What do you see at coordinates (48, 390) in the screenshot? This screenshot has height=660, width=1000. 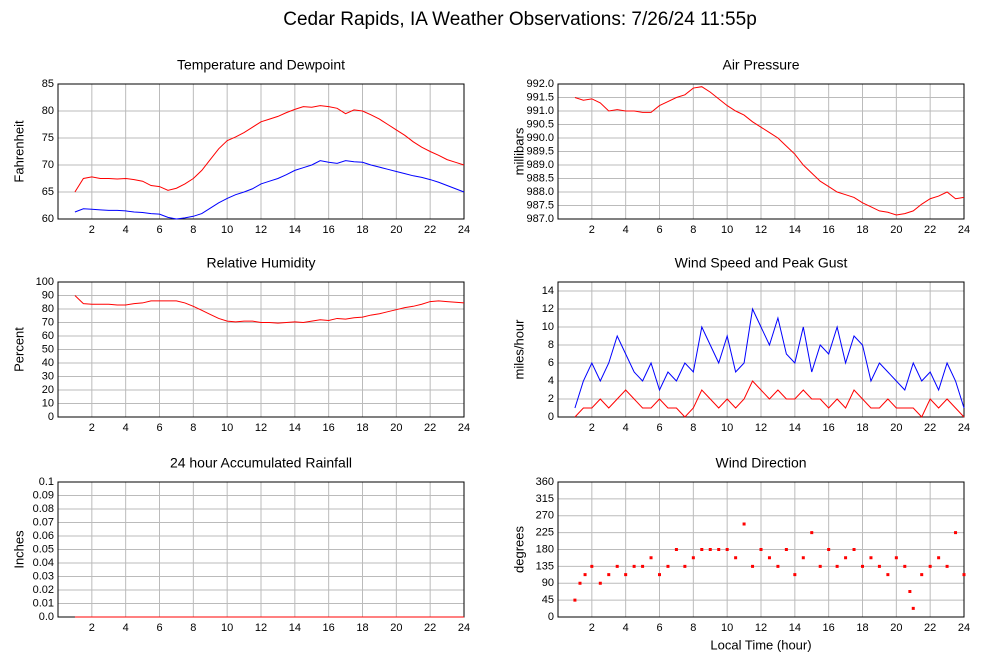 I see `y-tick-label: 20` at bounding box center [48, 390].